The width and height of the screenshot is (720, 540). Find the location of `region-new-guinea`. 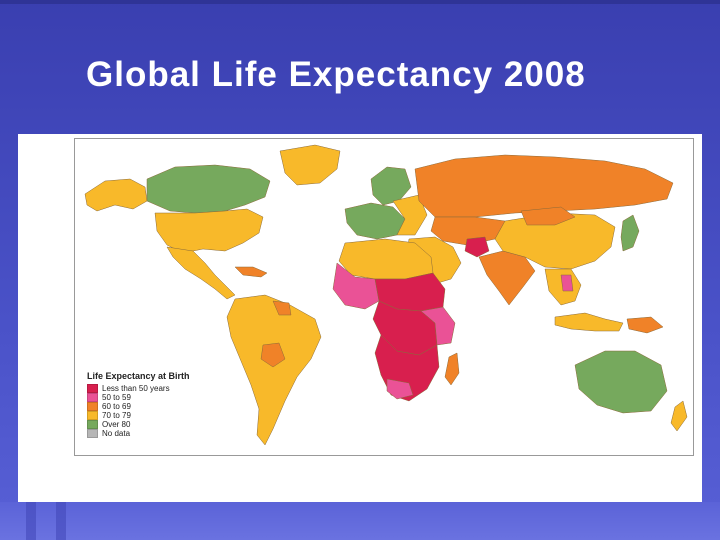

region-new-guinea is located at coordinates (645, 325).